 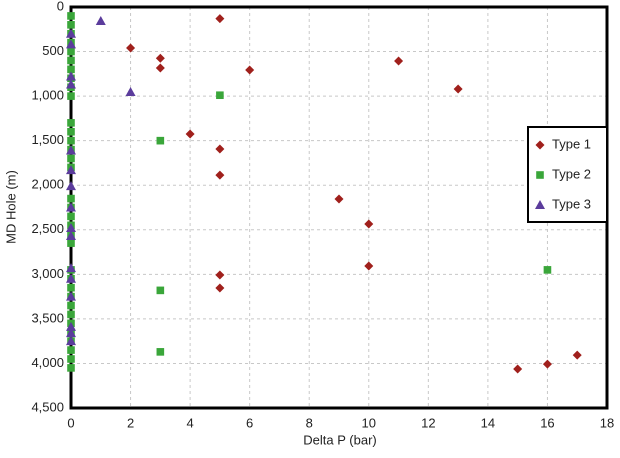 I want to click on y-tick-label: 4,500, so click(x=47, y=406).